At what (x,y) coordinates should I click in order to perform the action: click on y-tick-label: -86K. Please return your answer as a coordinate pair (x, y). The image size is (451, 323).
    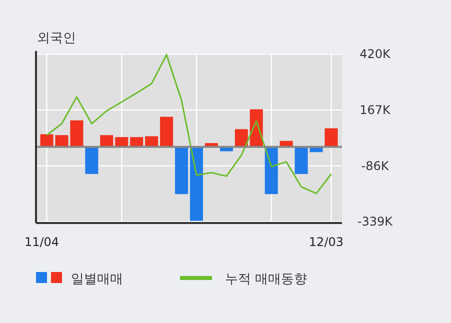
    Looking at the image, I should click on (375, 165).